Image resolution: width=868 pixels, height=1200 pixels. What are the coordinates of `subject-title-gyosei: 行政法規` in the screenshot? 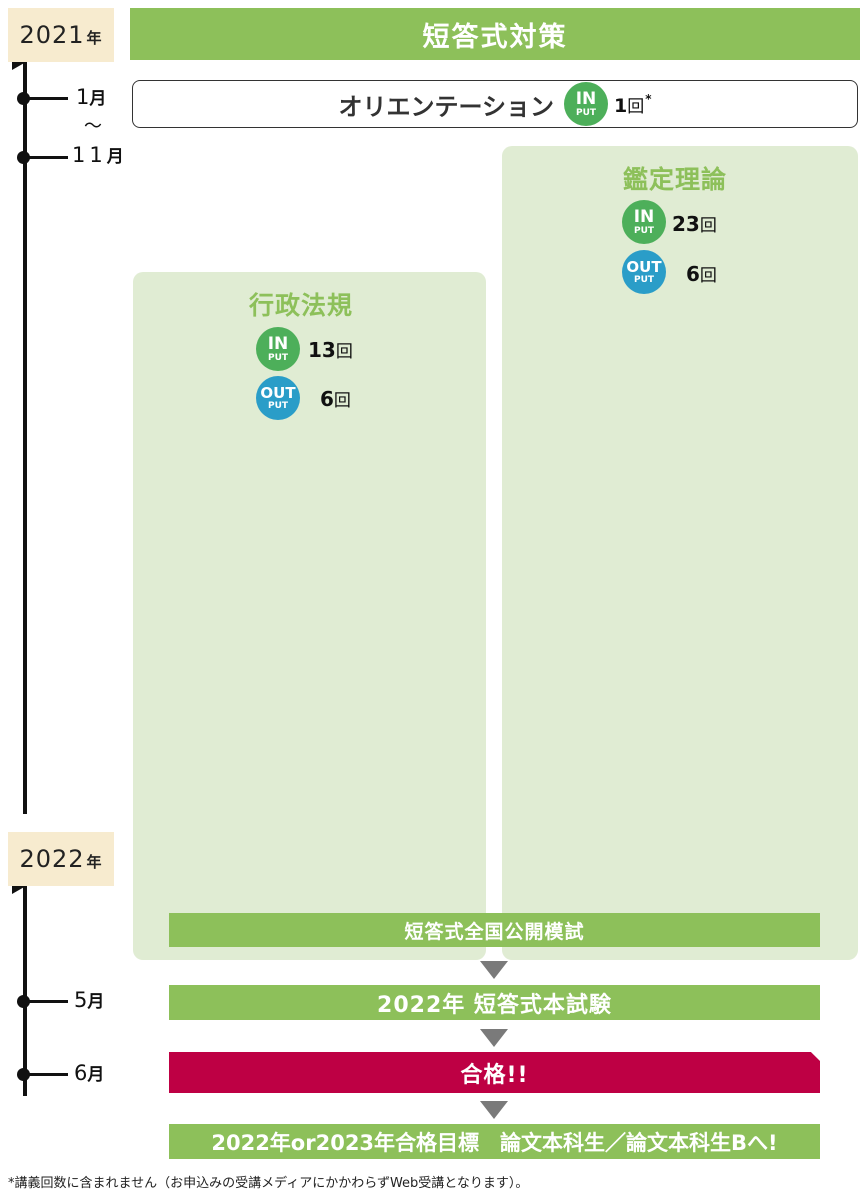 It's located at (301, 305).